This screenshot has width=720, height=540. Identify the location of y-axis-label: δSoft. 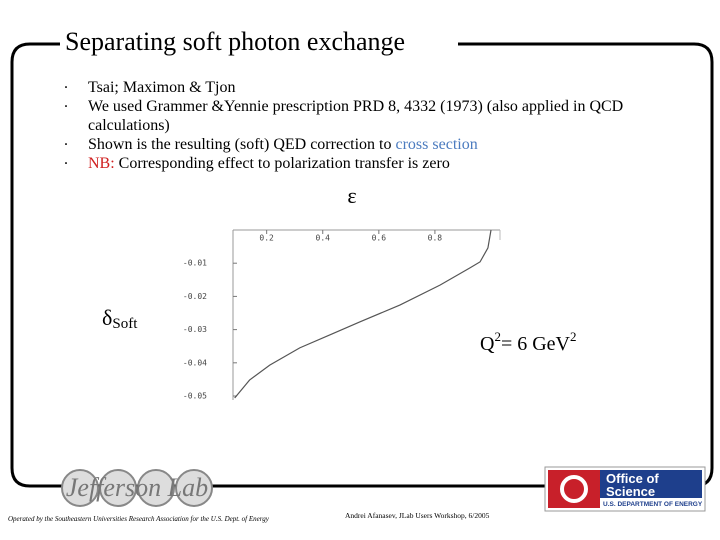
(120, 318).